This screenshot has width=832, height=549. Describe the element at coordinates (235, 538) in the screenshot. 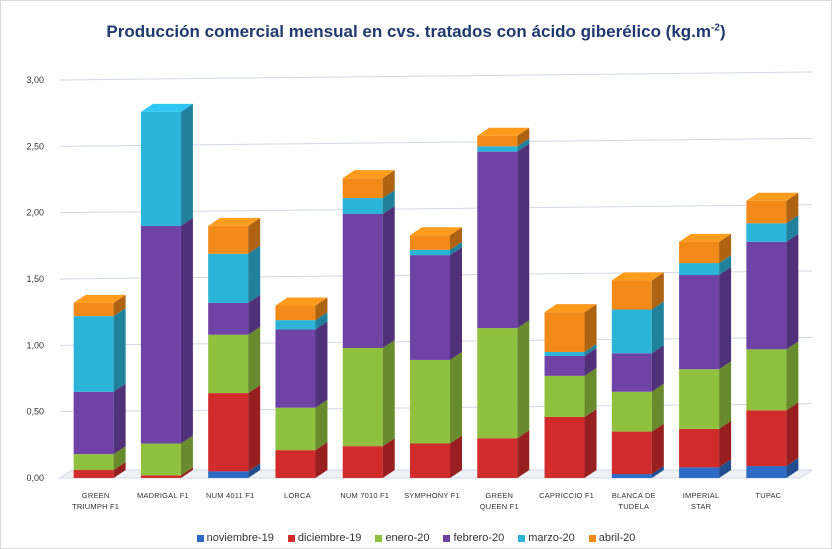

I see `legend-item: noviembre-19` at that location.